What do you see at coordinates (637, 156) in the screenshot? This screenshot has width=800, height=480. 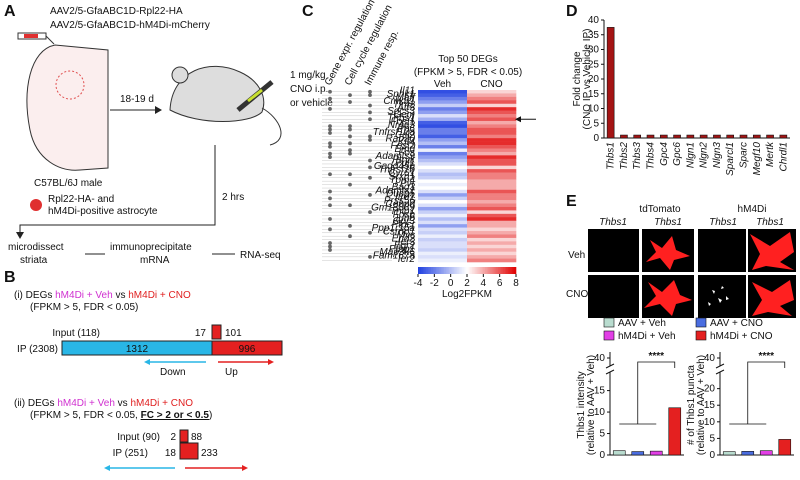 I see `x-tick-label: Thbs3` at bounding box center [637, 156].